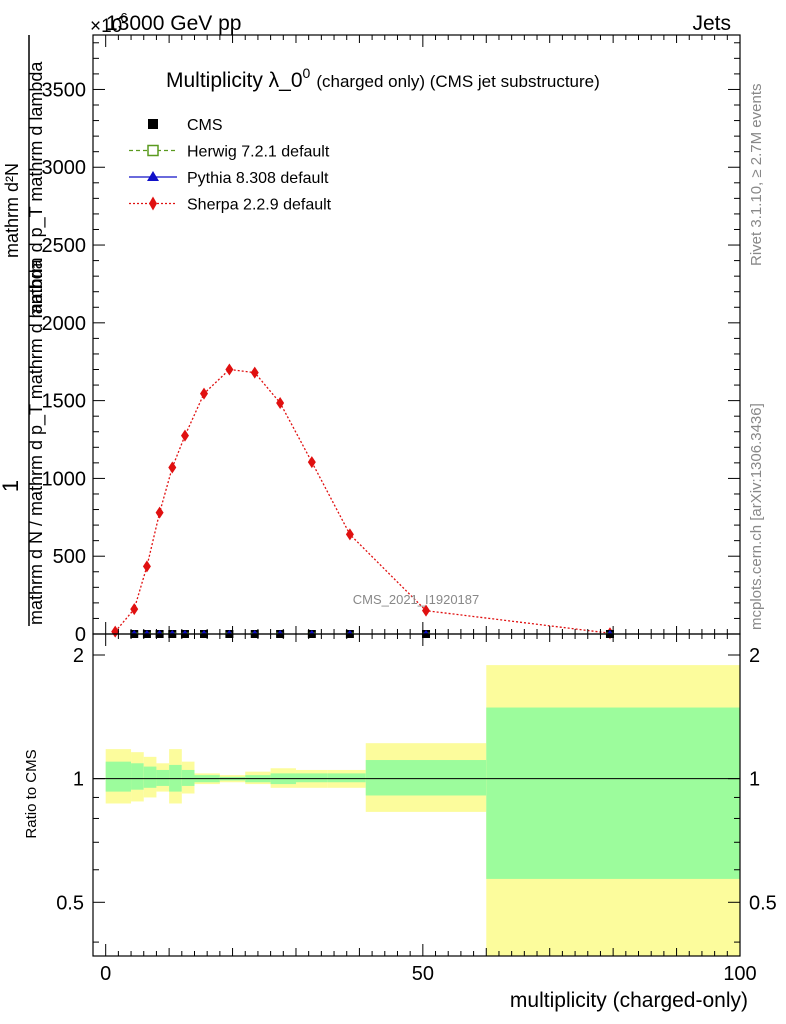 The image size is (786, 1024). I want to click on chart-title-main: Multiplicity λ_0, so click(234, 80).